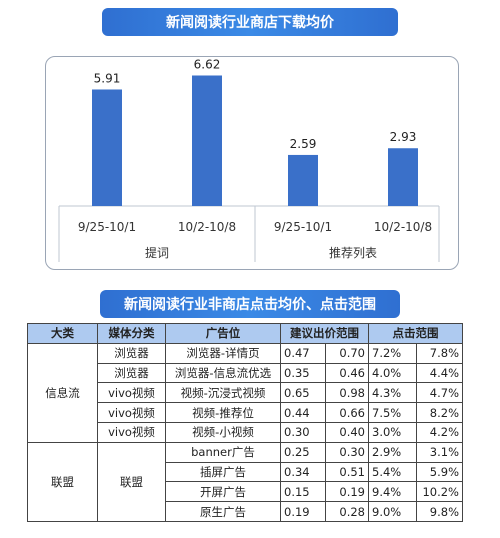 The height and width of the screenshot is (538, 500). What do you see at coordinates (303, 511) in the screenshot?
I see `bid-min-cell: 0.19` at bounding box center [303, 511].